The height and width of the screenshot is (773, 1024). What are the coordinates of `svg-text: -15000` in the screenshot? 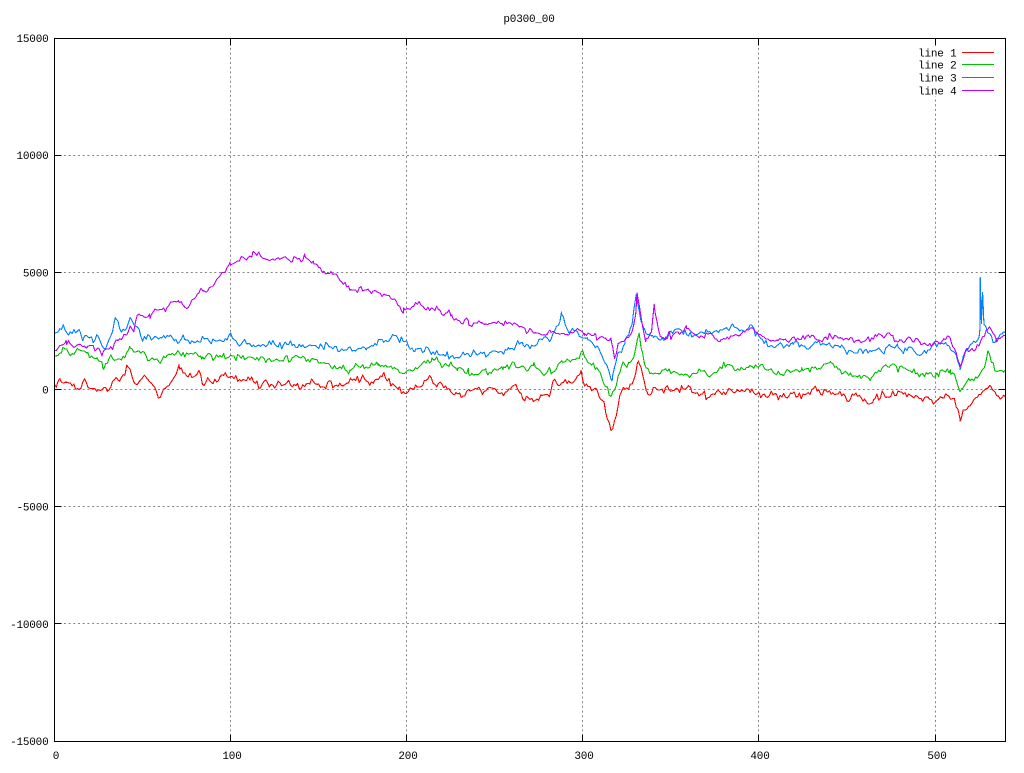 It's located at (29, 743).